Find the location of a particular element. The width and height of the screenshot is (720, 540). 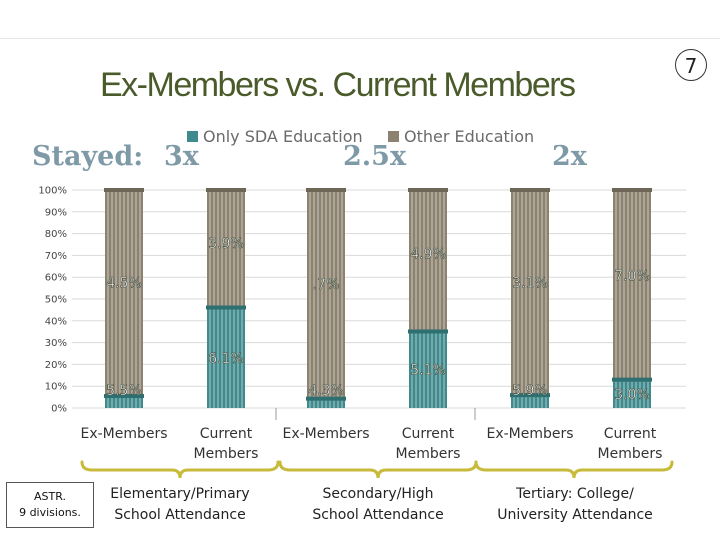

group-label-line: University Attendance is located at coordinates (575, 515).